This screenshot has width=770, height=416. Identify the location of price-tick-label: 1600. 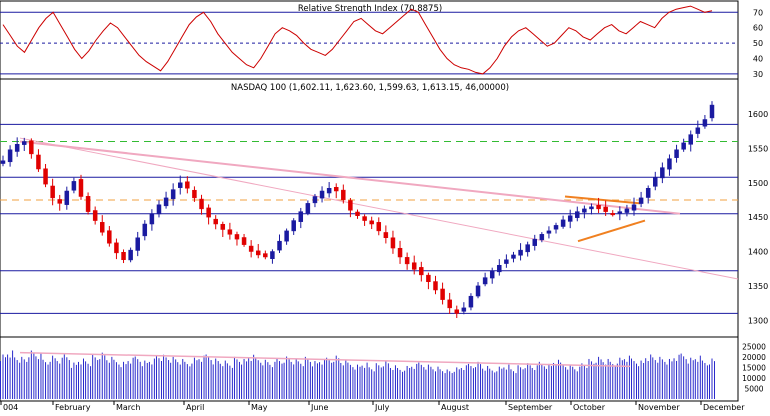
(758, 114).